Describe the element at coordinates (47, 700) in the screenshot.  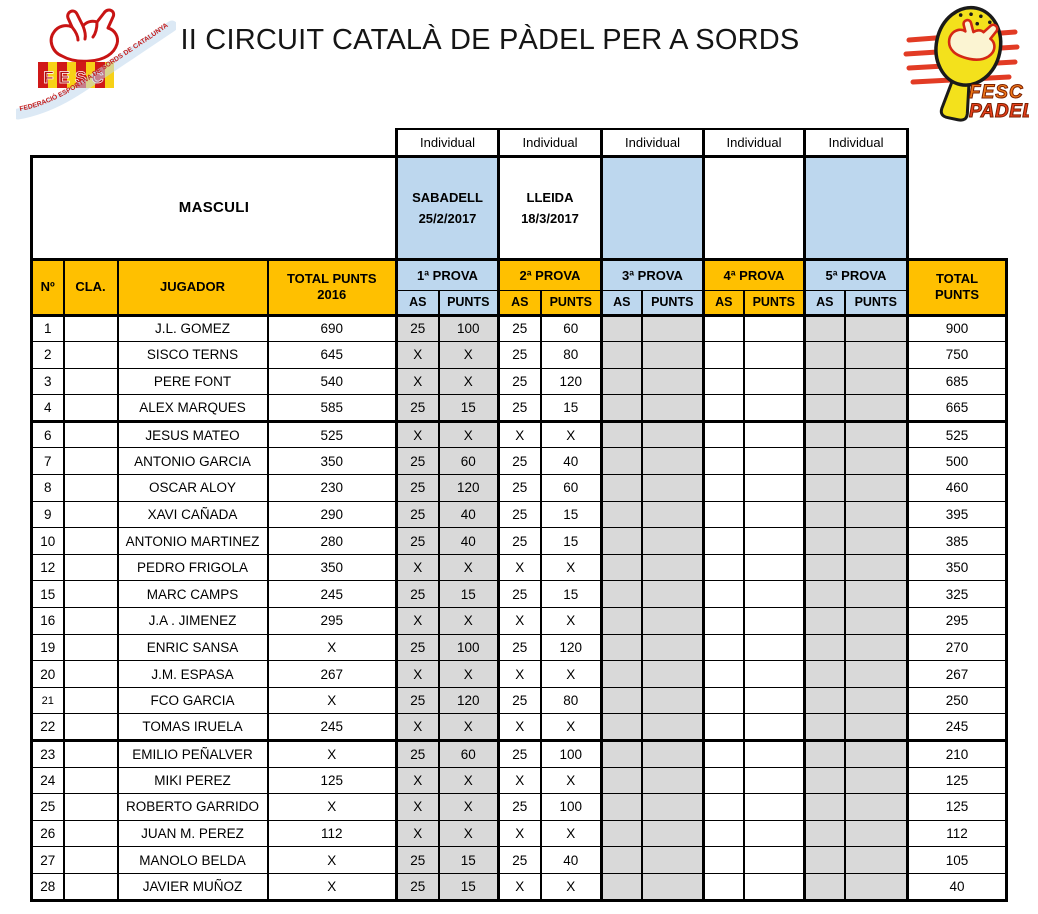
I see `rank-cell: 21` at that location.